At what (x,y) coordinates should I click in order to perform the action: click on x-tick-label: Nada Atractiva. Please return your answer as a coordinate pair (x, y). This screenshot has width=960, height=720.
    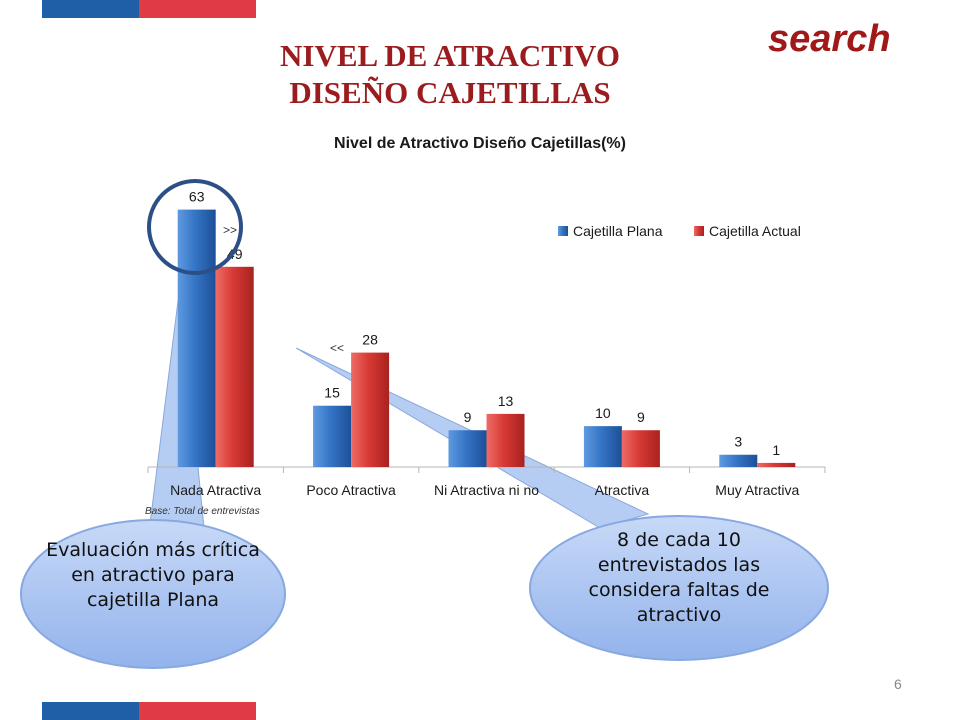
    Looking at the image, I should click on (215, 490).